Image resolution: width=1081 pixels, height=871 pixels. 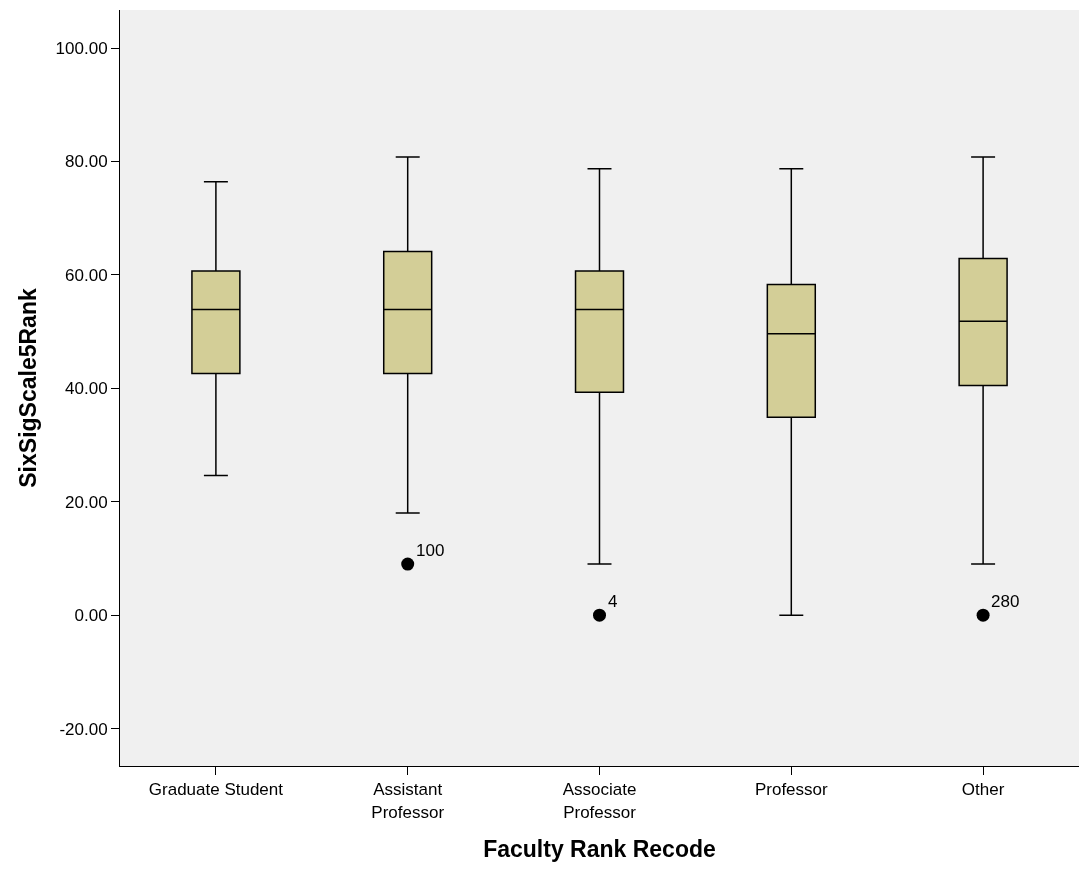 I want to click on x-tick-label: Associate Professor, so click(x=599, y=801).